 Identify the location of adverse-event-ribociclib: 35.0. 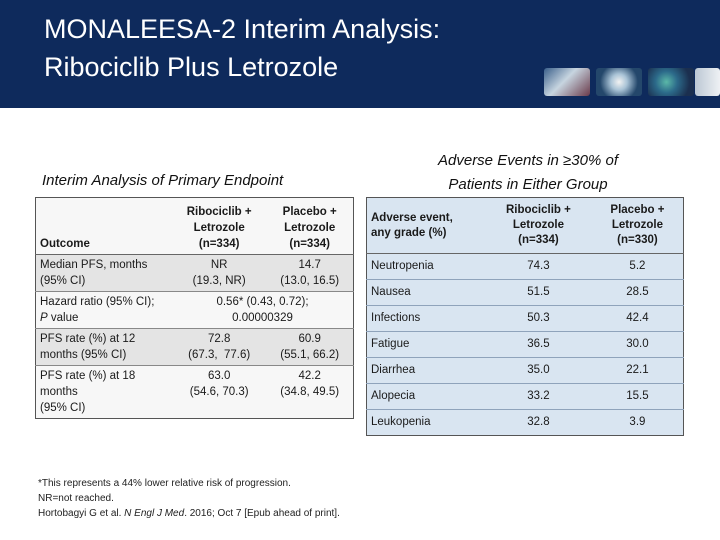
(538, 370).